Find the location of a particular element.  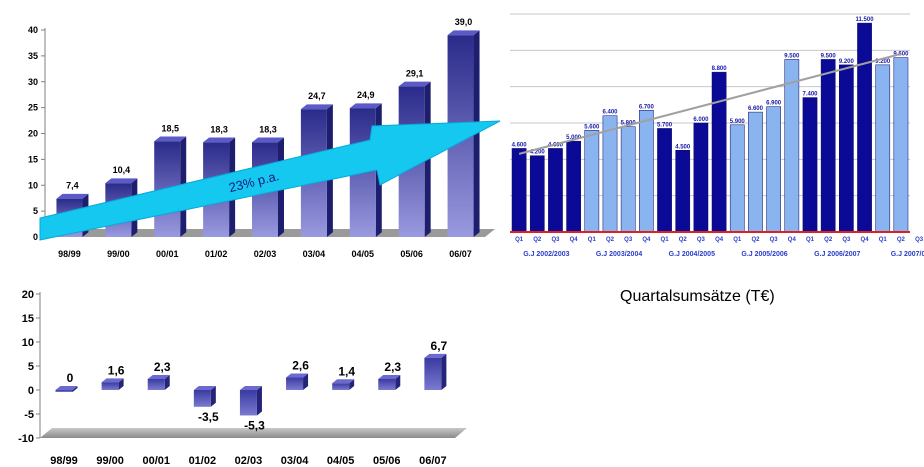

chart2-data-label: 5.900 is located at coordinates (738, 122).